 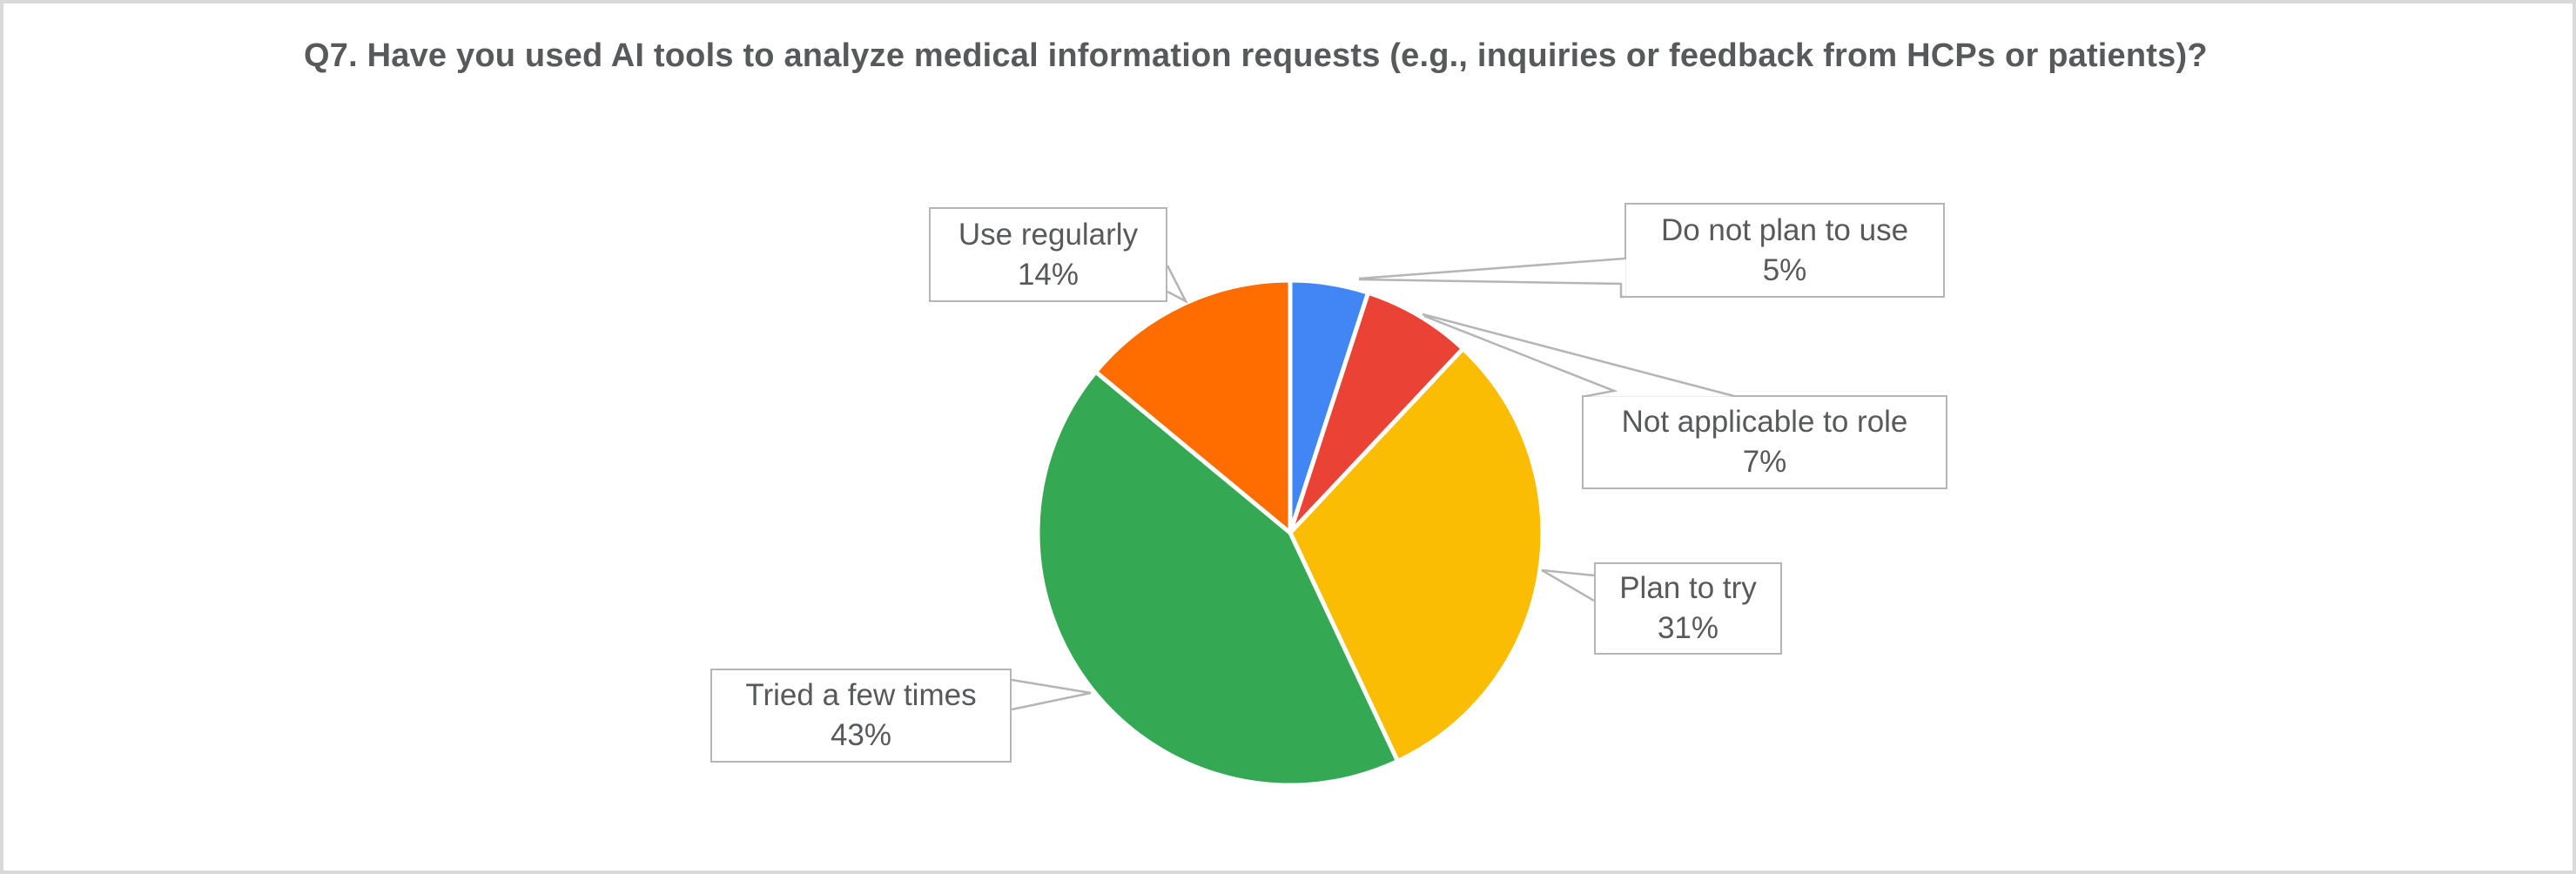 What do you see at coordinates (1784, 229) in the screenshot?
I see `callout-label: Do not plan to use` at bounding box center [1784, 229].